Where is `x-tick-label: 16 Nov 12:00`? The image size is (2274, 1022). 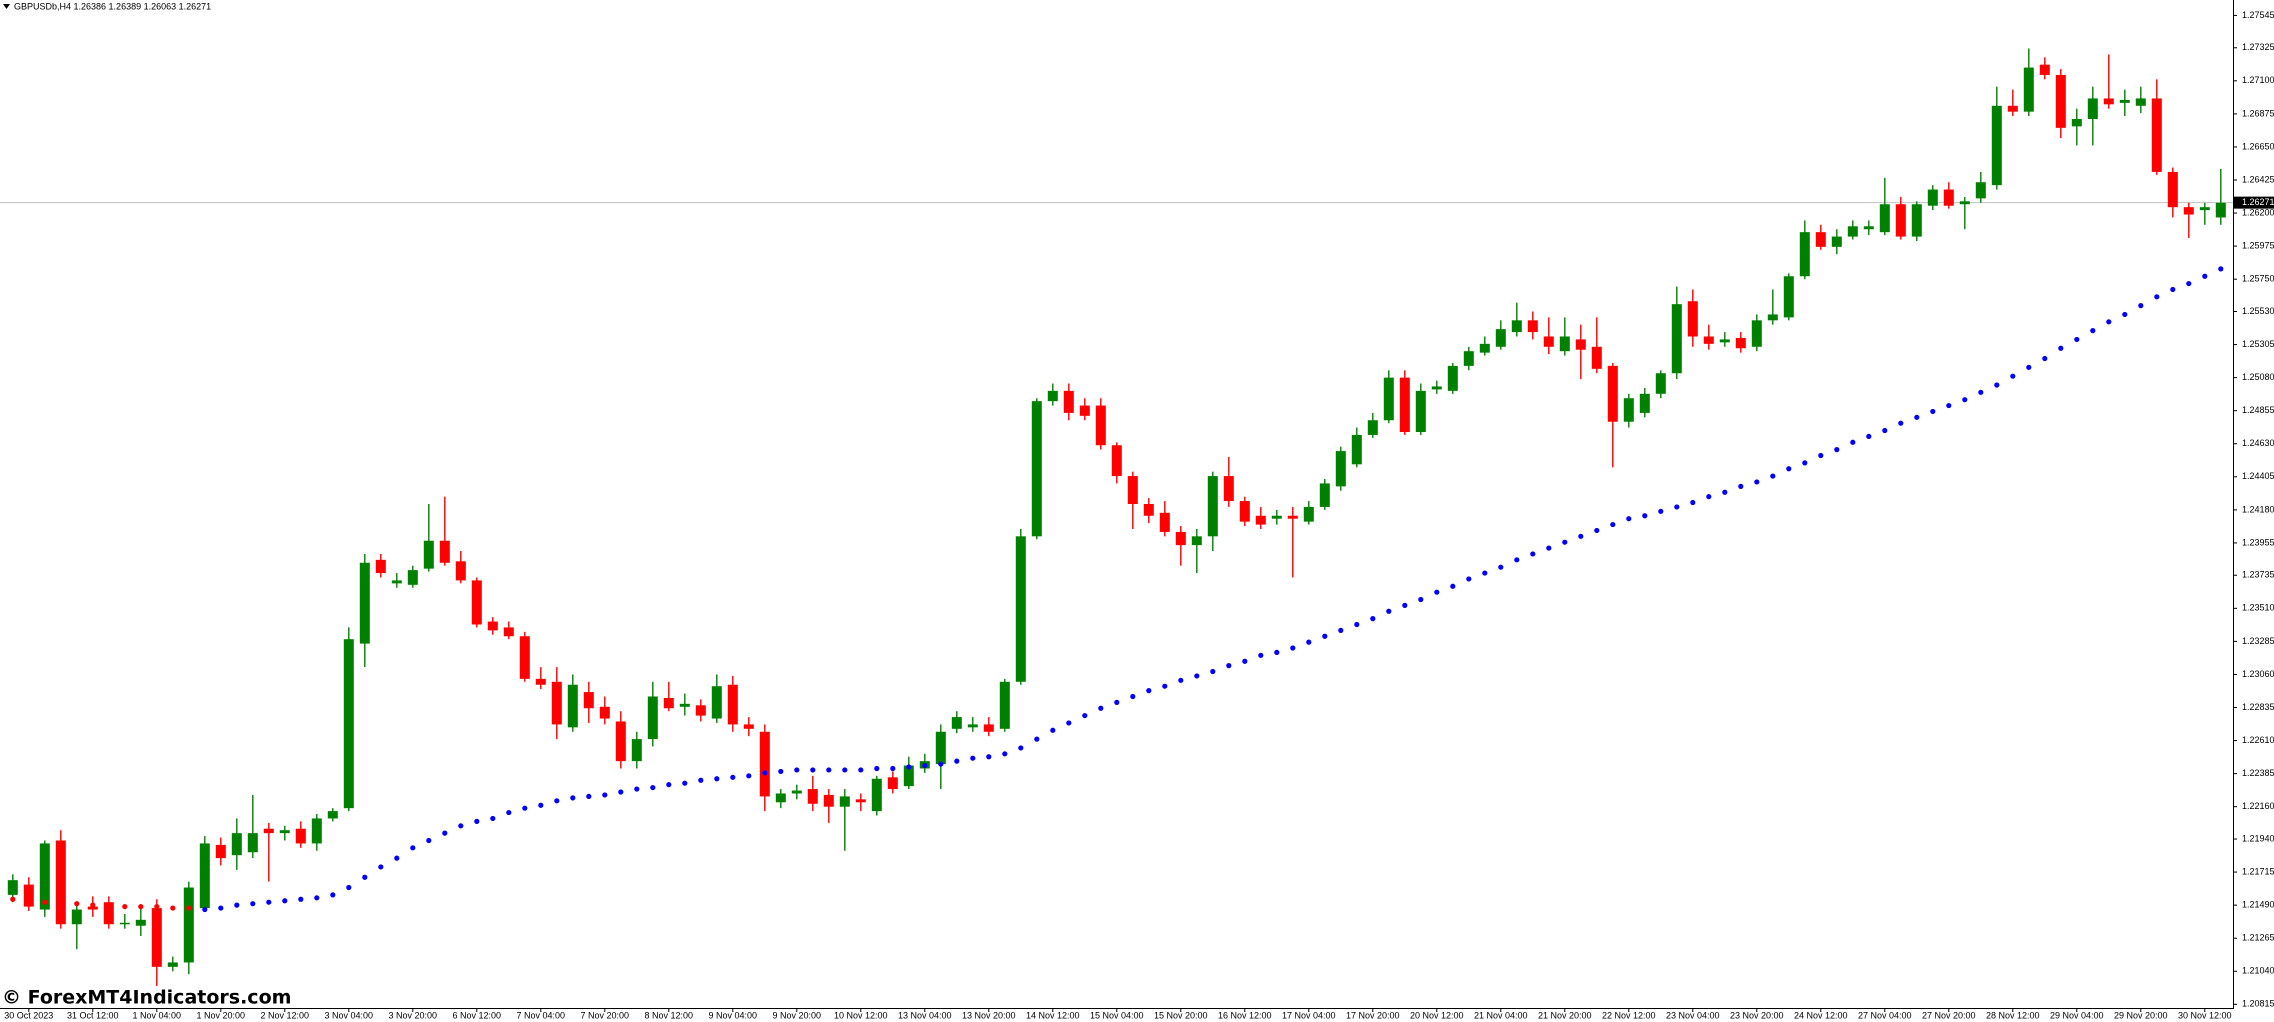
x-tick-label: 16 Nov 12:00 is located at coordinates (1245, 1015).